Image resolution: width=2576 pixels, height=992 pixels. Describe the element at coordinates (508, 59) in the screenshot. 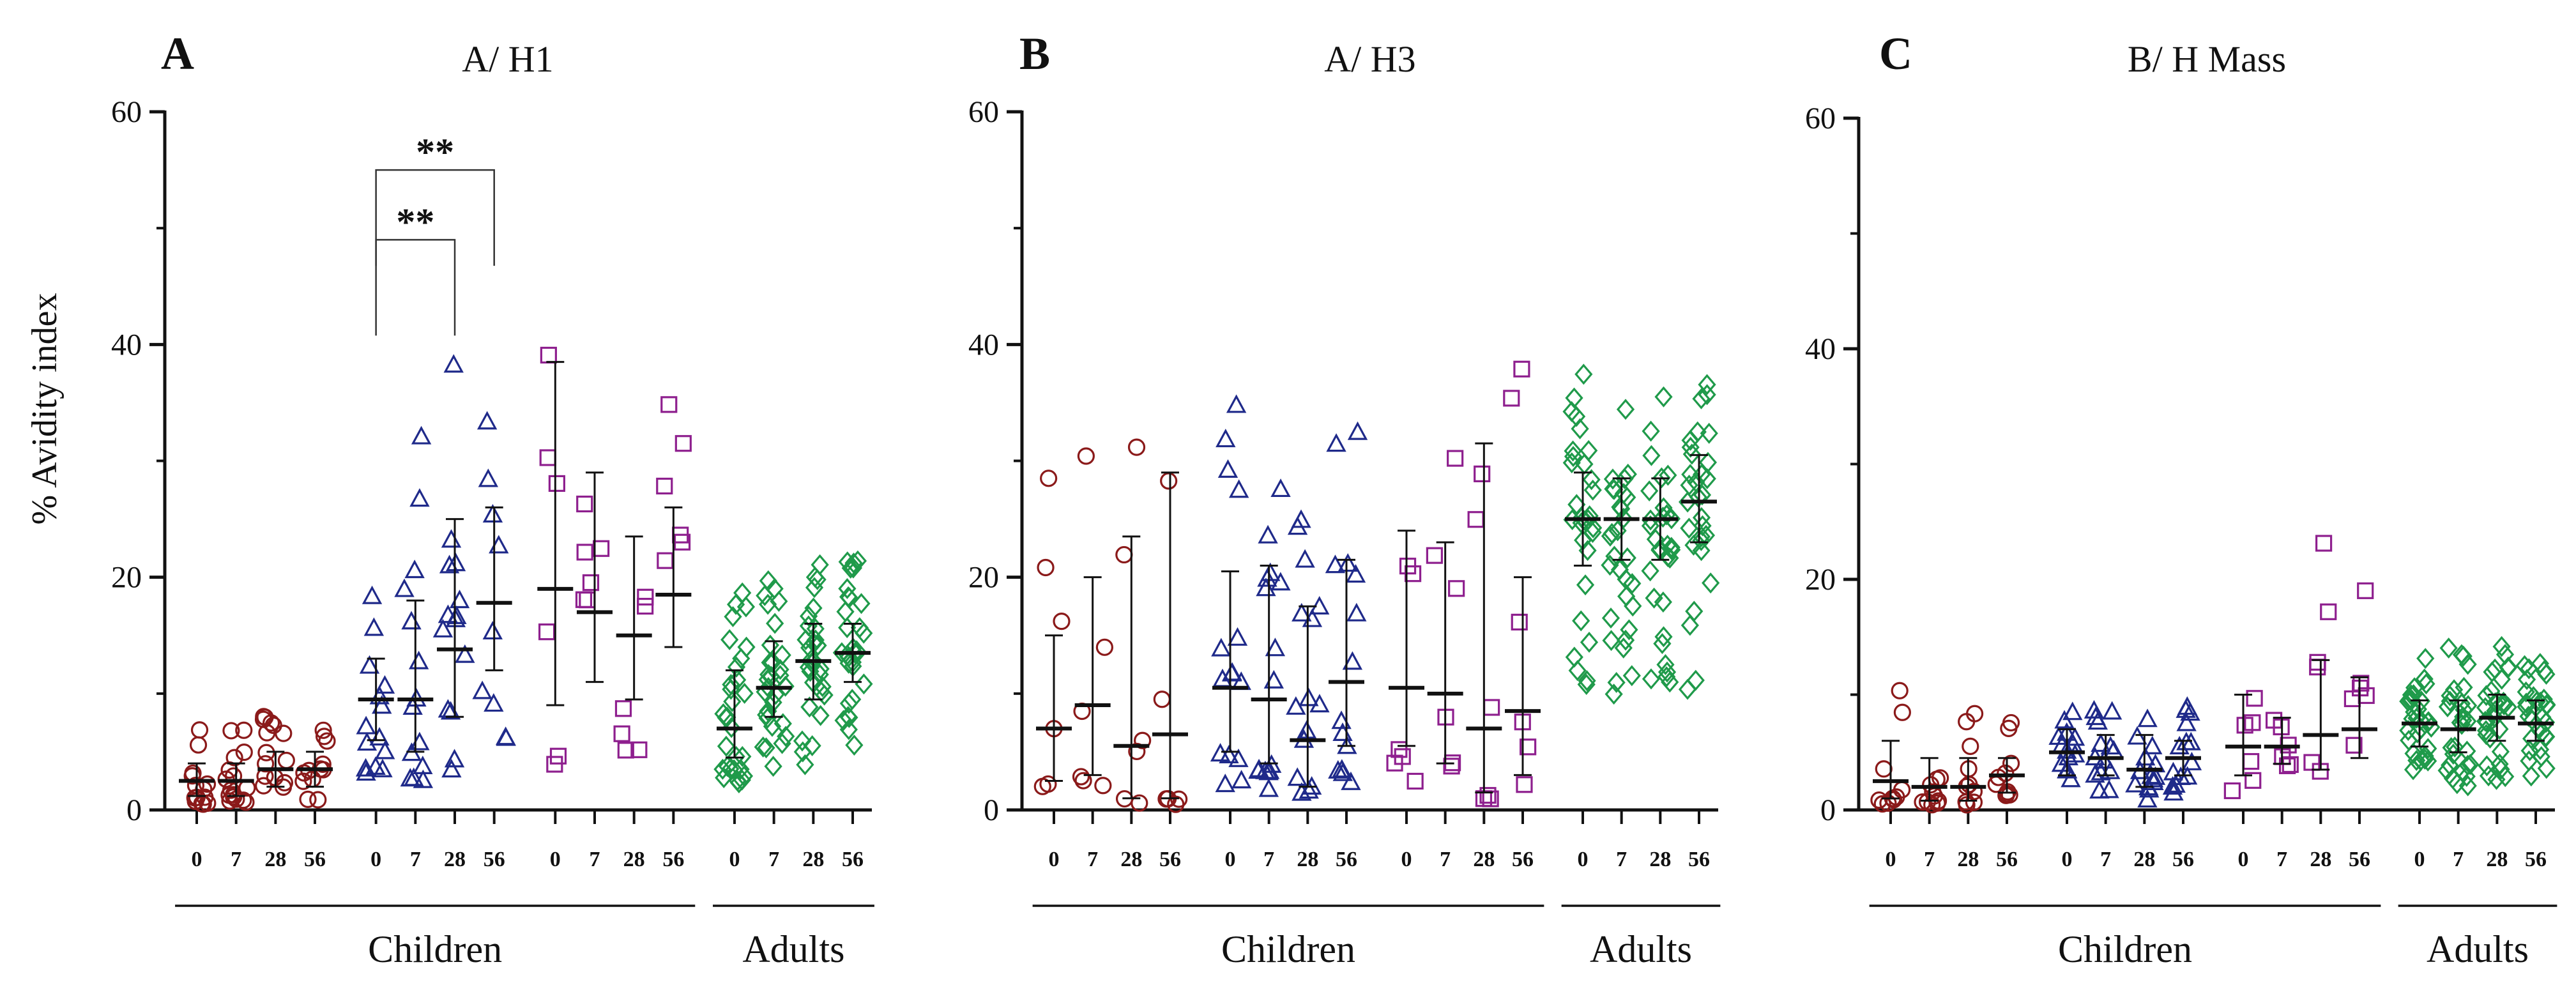

I see `panel-title-a: A/ H1` at that location.